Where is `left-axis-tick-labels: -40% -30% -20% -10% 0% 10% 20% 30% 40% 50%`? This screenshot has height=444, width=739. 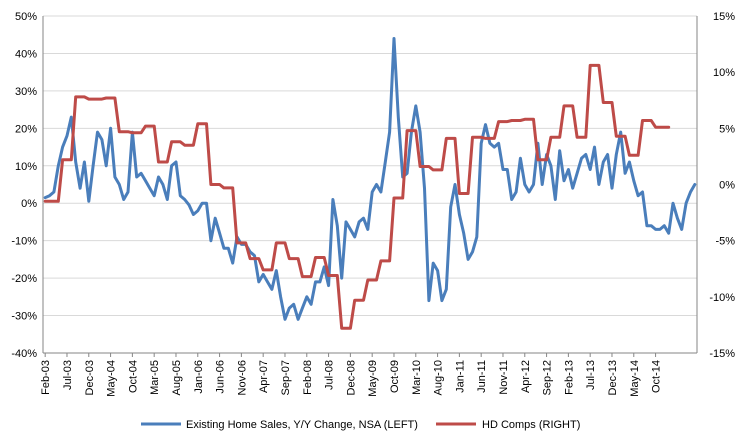
left-axis-tick-labels: -40% -30% -20% -10% 0% 10% 20% 30% 40% 50% is located at coordinates (24, 185).